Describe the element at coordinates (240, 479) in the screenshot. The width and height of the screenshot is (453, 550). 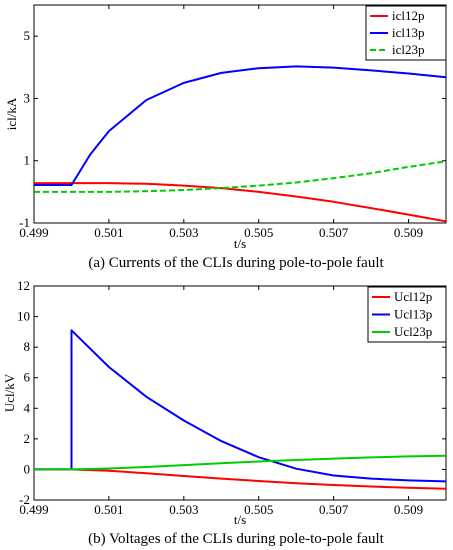
I see `series-line-Ucl12p` at that location.